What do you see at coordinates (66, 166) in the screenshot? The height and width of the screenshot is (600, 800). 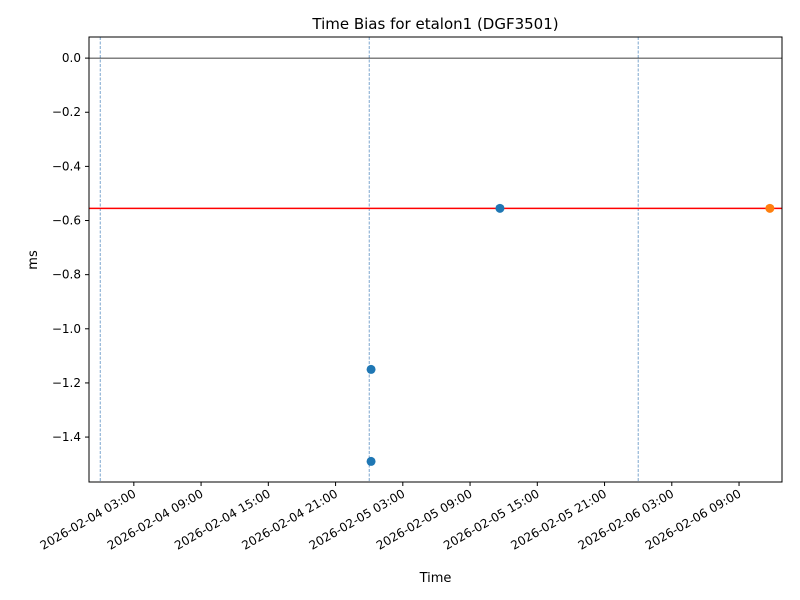 I see `y-tick-label: −0.4` at bounding box center [66, 166].